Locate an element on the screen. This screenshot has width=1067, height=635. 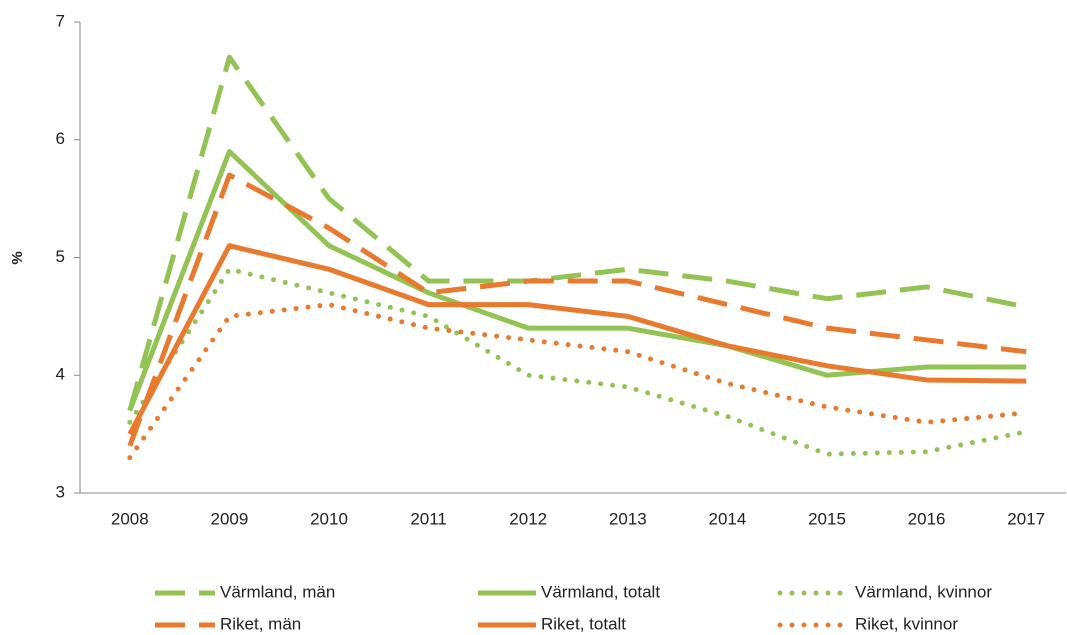
x-tick-label: 2009 is located at coordinates (229, 518).